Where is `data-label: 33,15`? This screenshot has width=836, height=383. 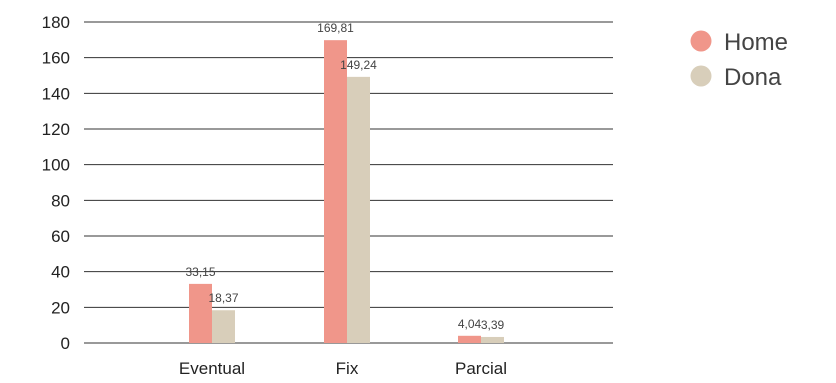 data-label: 33,15 is located at coordinates (200, 272).